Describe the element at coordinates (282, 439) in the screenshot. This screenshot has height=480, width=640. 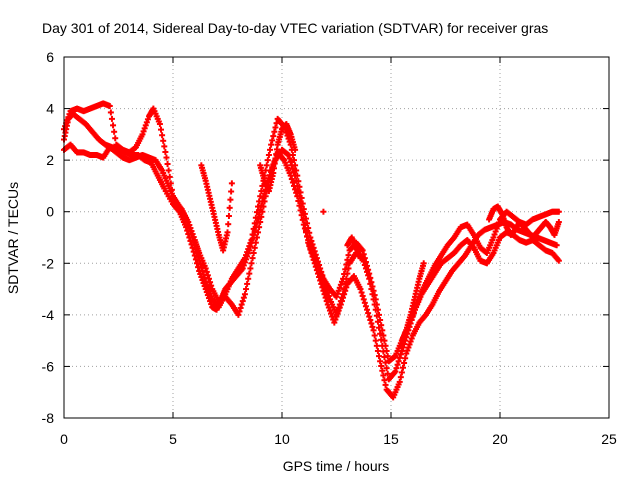
I see `x-tick-label: 10` at that location.